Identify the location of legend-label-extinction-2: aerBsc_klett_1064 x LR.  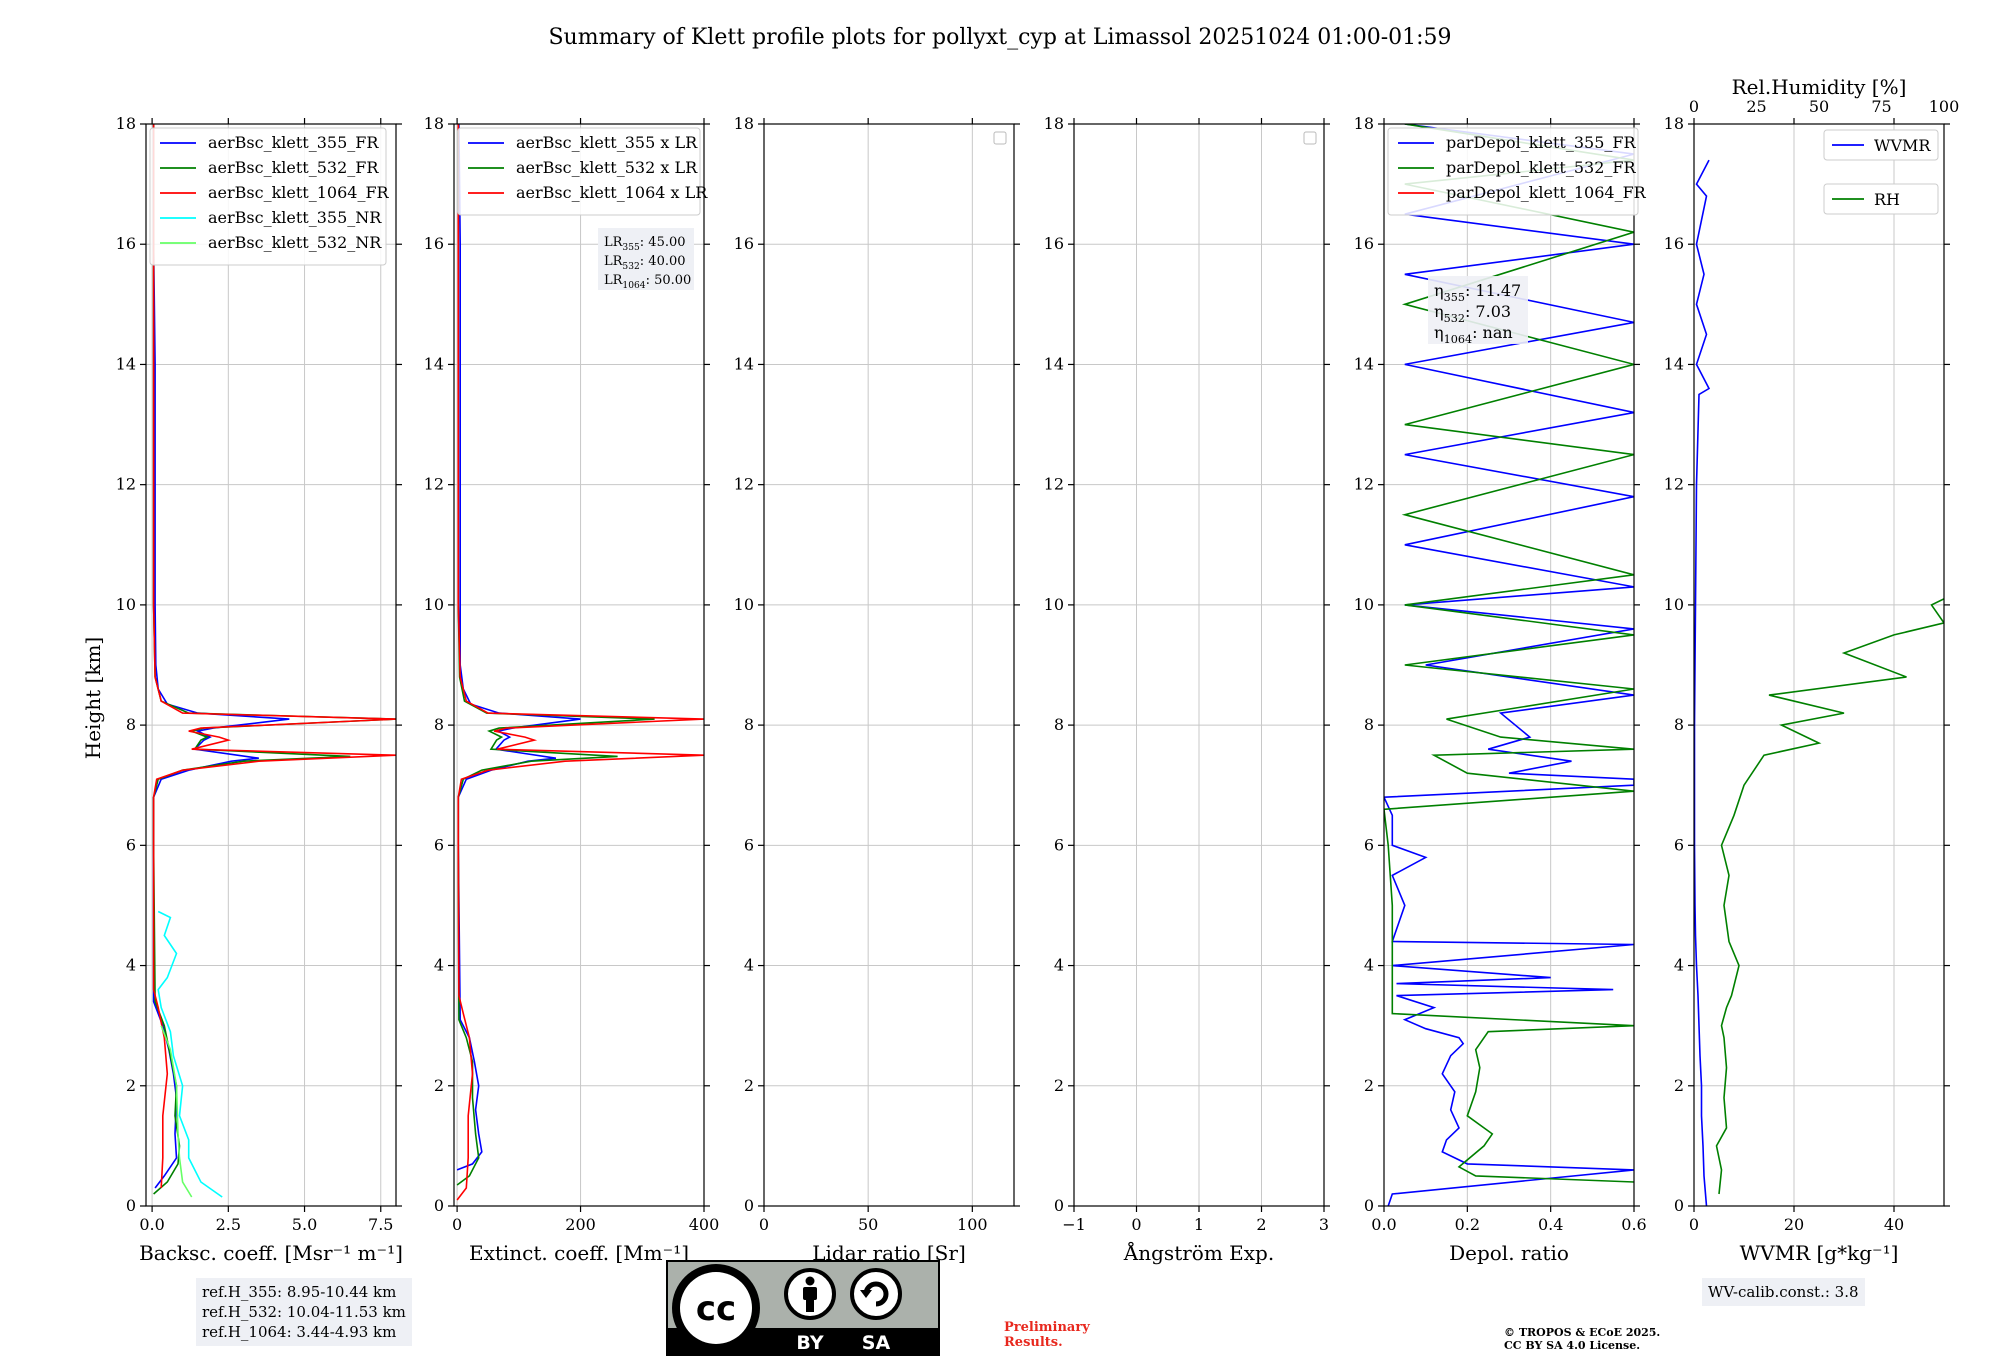
(612, 192).